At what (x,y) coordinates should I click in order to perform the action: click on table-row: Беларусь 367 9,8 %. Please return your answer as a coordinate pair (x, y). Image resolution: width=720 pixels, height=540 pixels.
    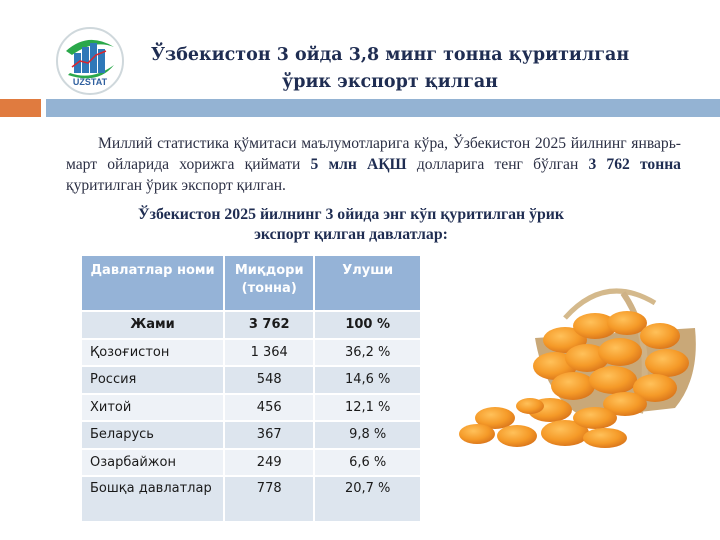
    Looking at the image, I should click on (252, 434).